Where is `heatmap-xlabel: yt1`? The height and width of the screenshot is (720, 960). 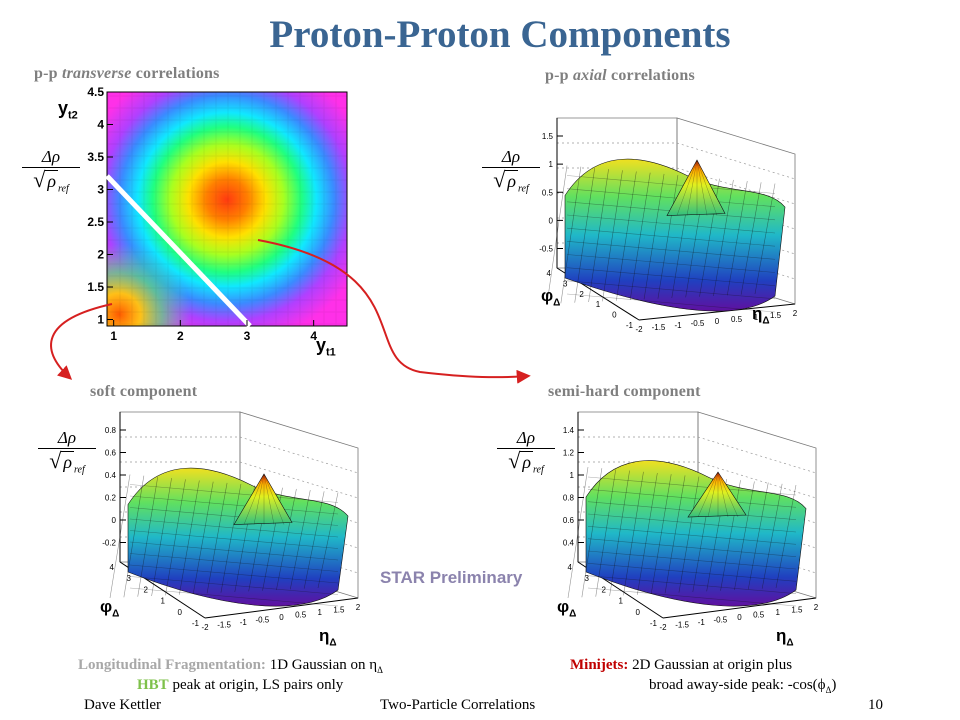 heatmap-xlabel: yt1 is located at coordinates (326, 347).